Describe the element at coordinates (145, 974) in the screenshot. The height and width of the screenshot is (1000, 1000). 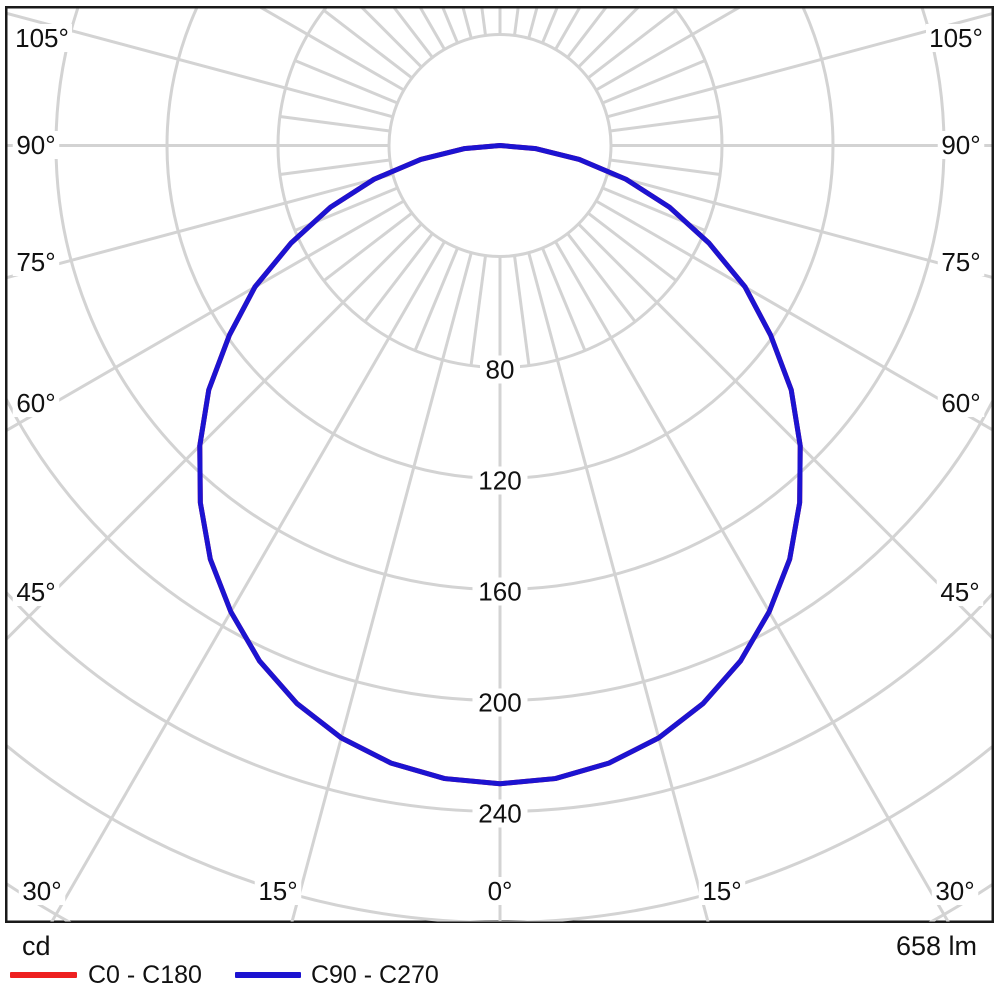
I see `legend-label-c0-c180: C0 - C180` at that location.